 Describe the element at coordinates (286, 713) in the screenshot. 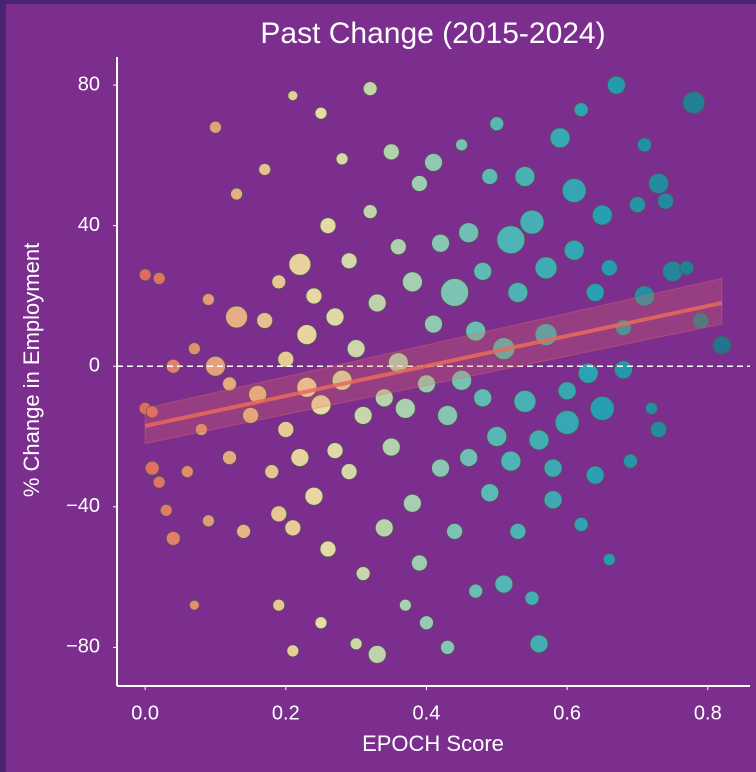

I see `x-tick-label: 0.2` at that location.